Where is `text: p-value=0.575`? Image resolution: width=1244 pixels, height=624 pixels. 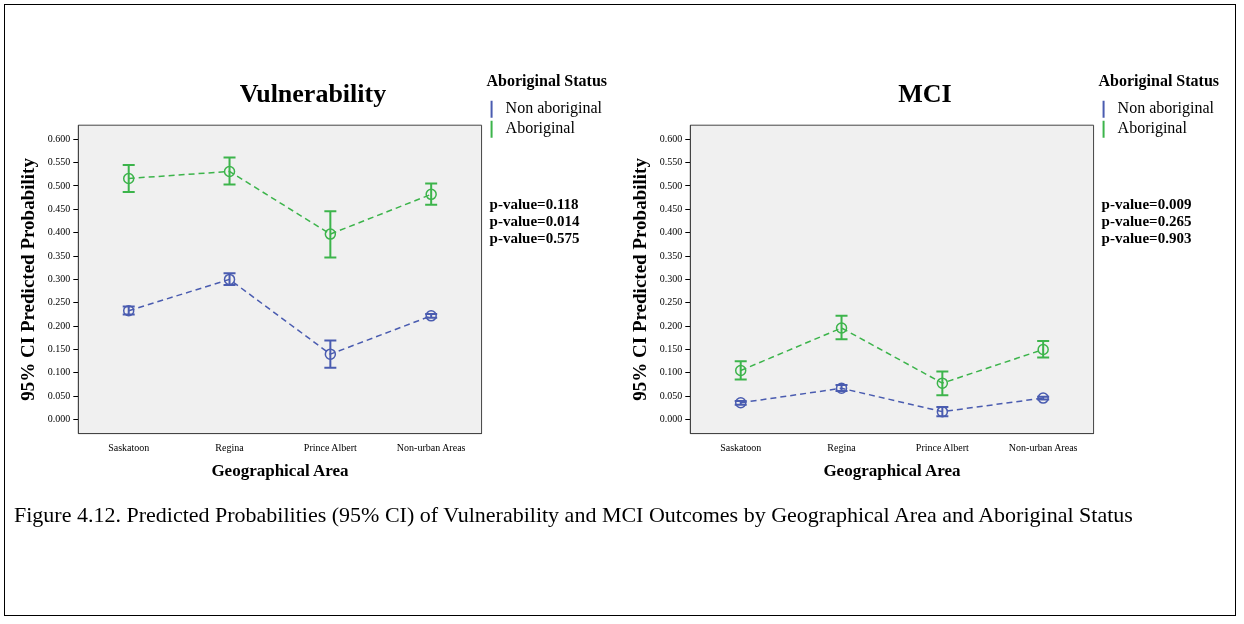 text: p-value=0.575 is located at coordinates (534, 237).